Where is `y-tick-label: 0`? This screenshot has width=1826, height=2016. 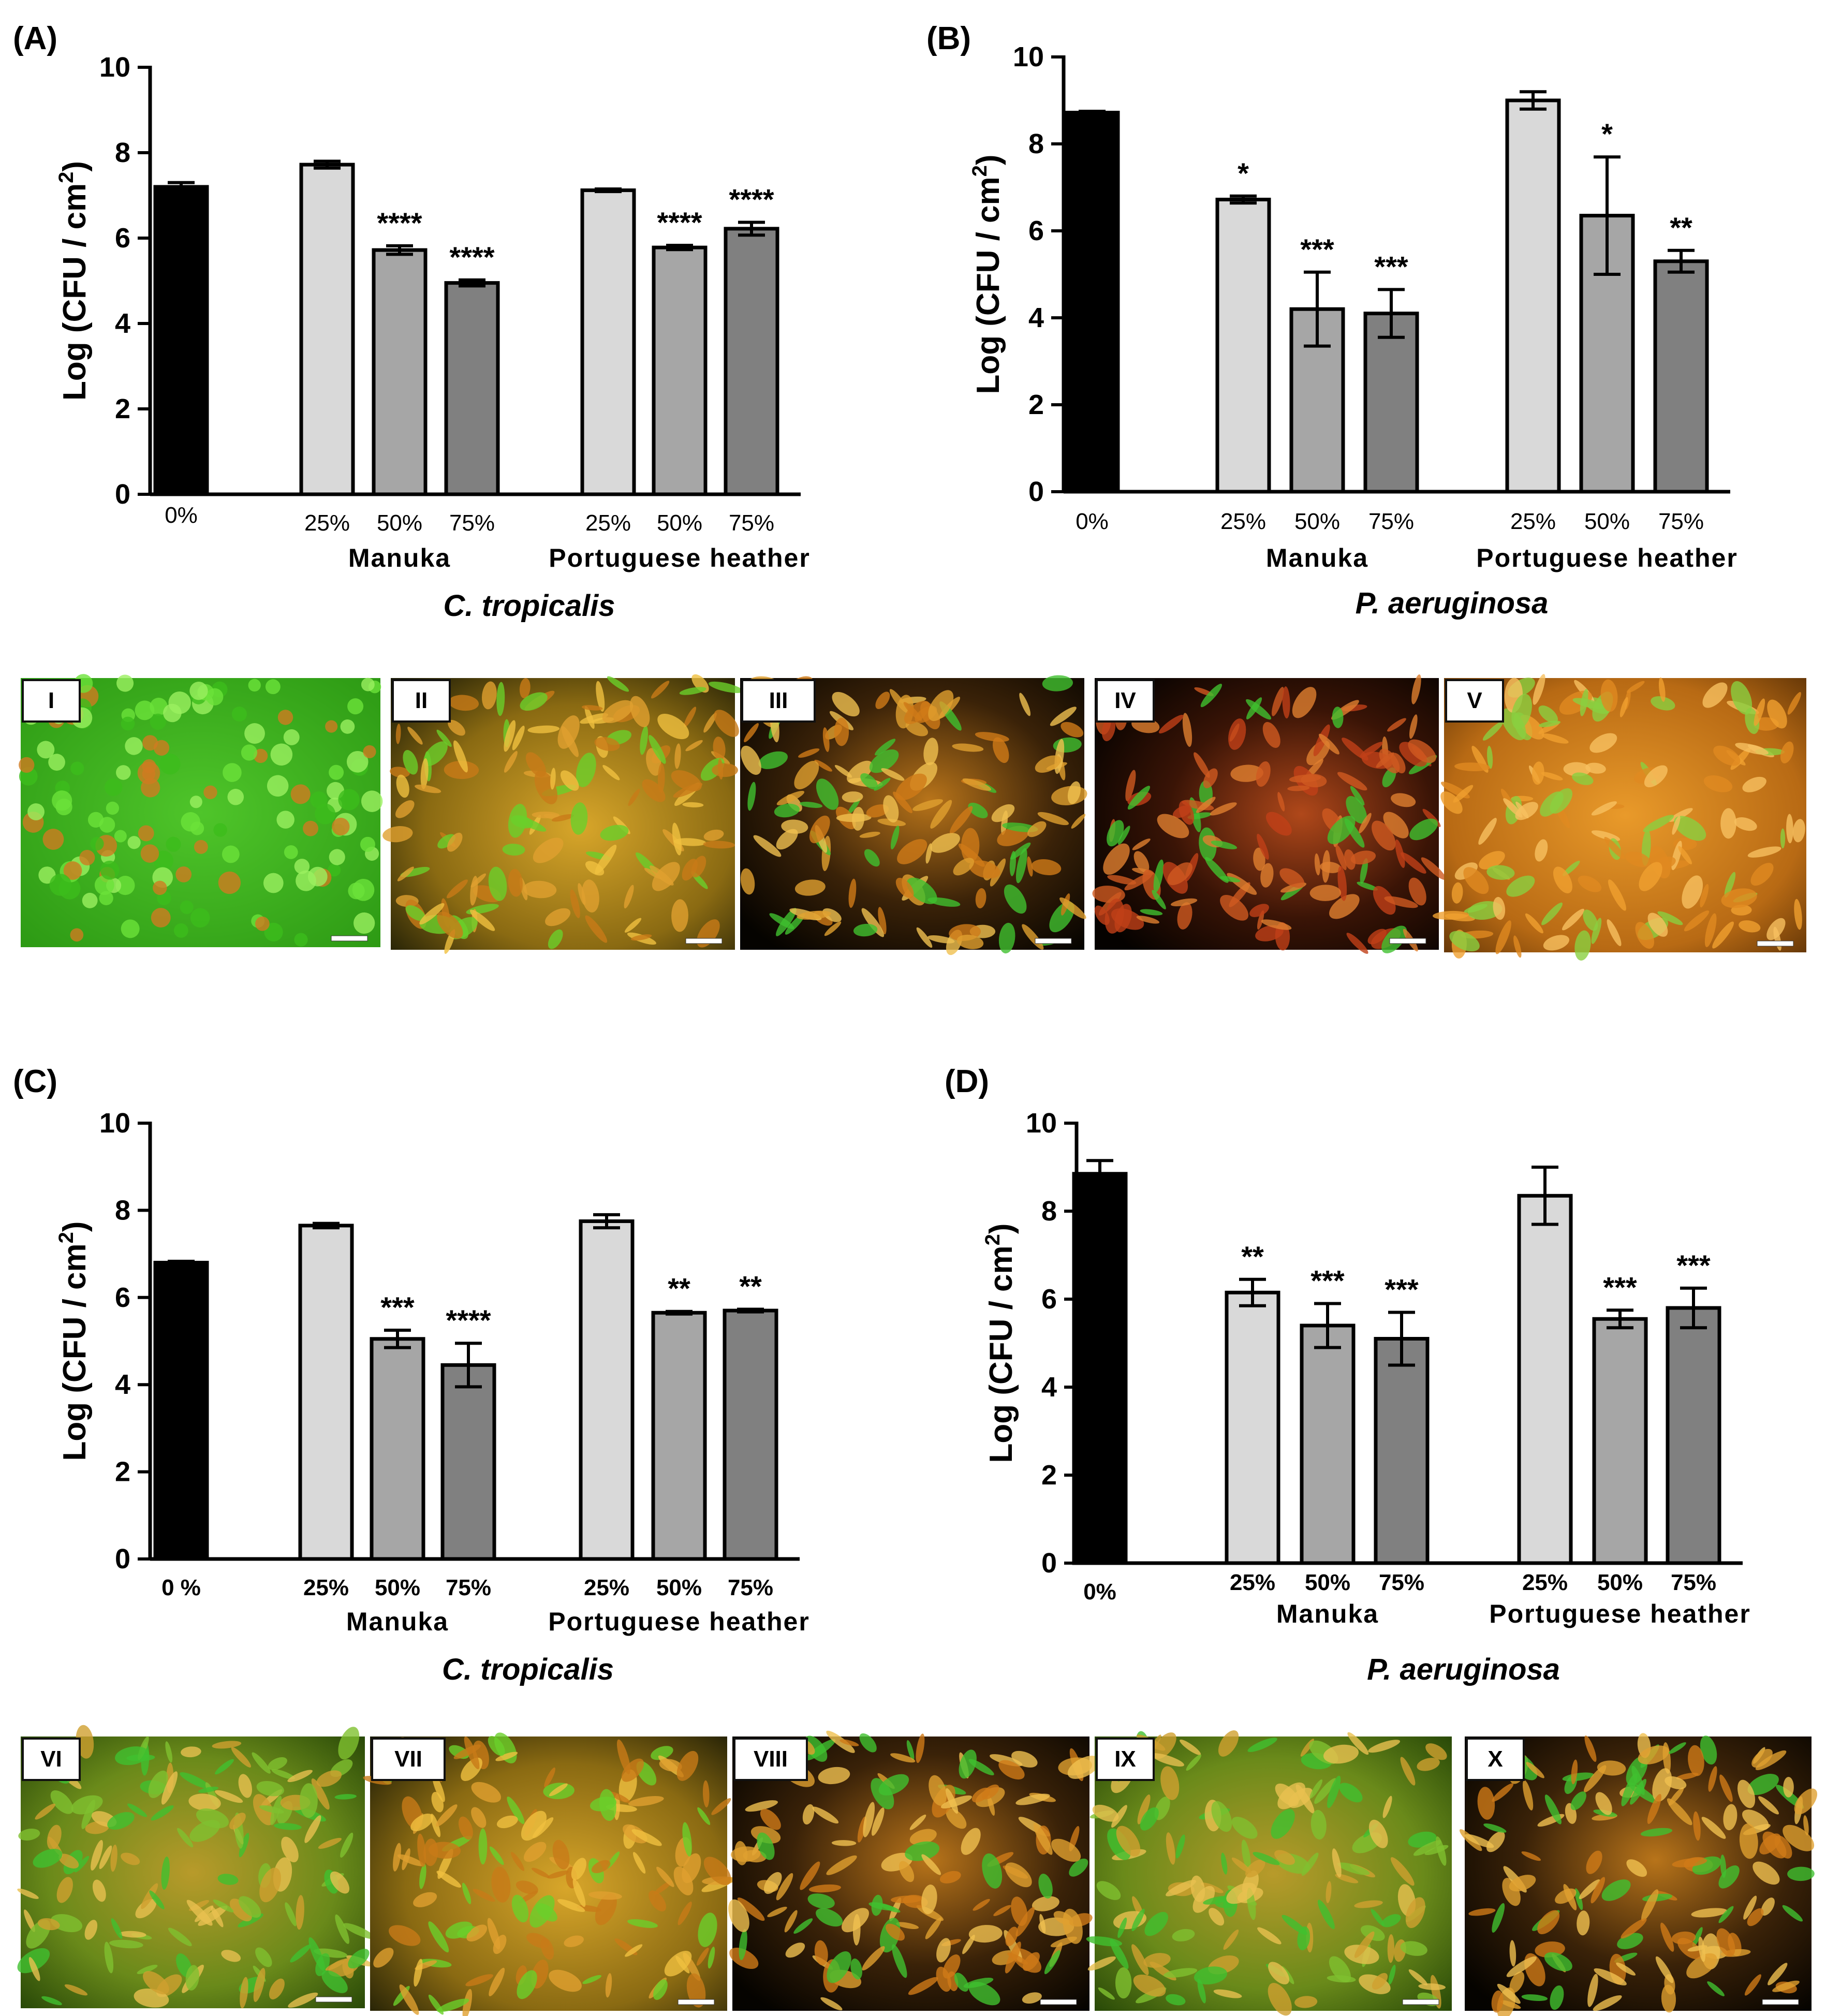 y-tick-label: 0 is located at coordinates (1036, 491).